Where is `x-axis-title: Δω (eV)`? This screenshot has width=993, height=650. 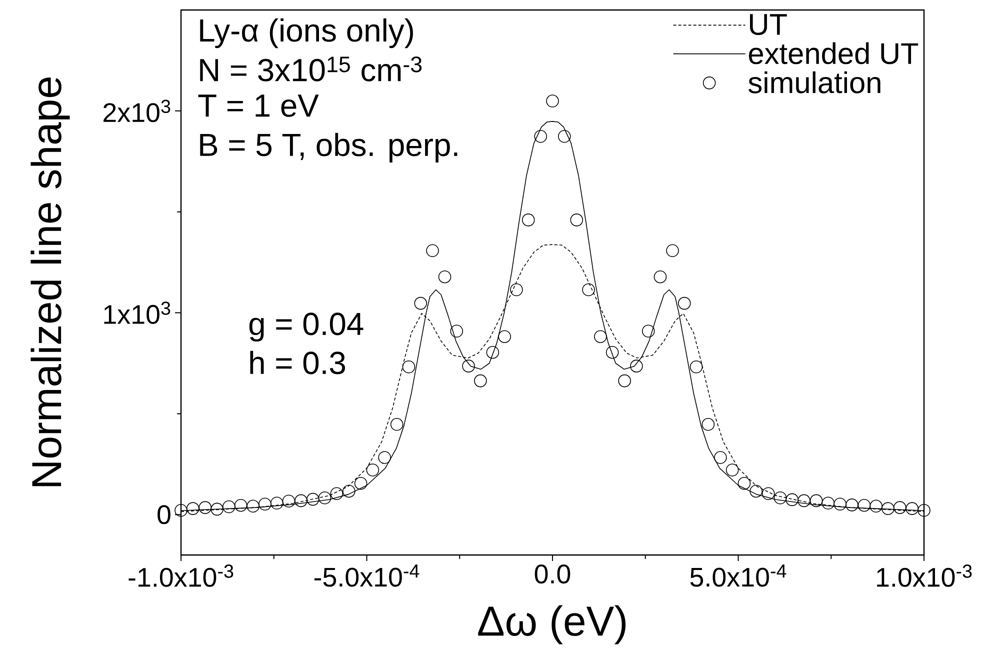 x-axis-title: Δω (eV) is located at coordinates (552, 624).